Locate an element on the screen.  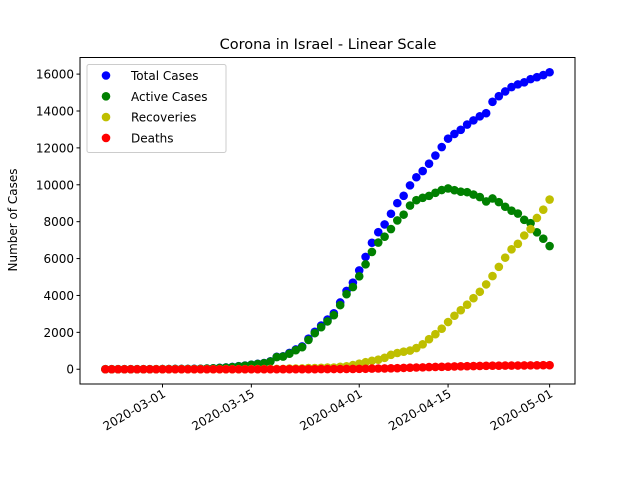
y-tick-label: 0 is located at coordinates (70, 370).